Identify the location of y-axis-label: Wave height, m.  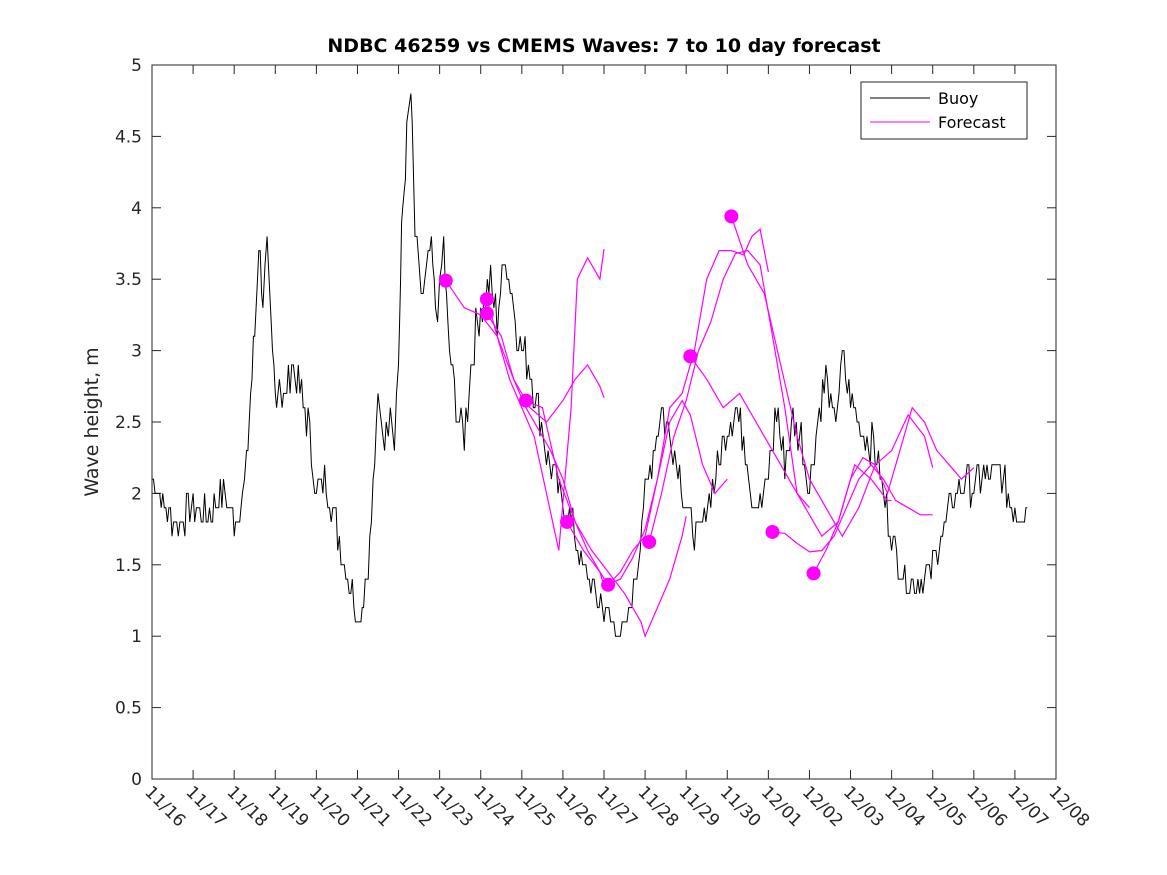
(92, 421).